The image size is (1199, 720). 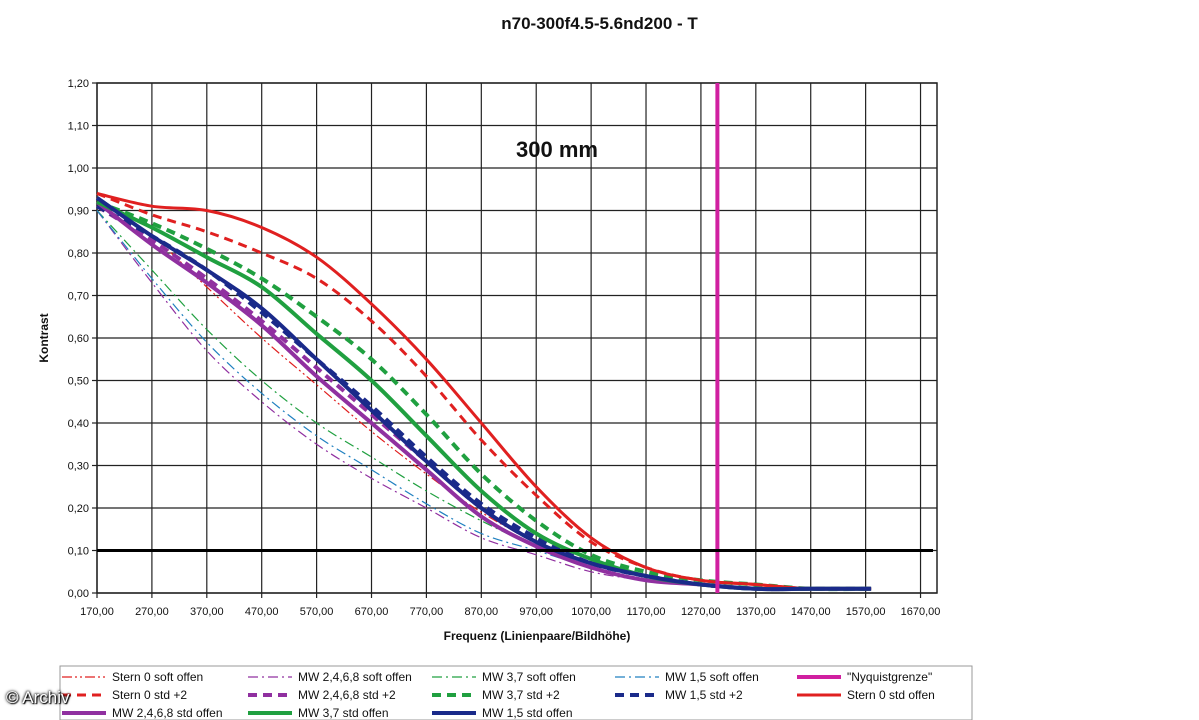 I want to click on y-tick-label: 1,20, so click(x=78, y=84).